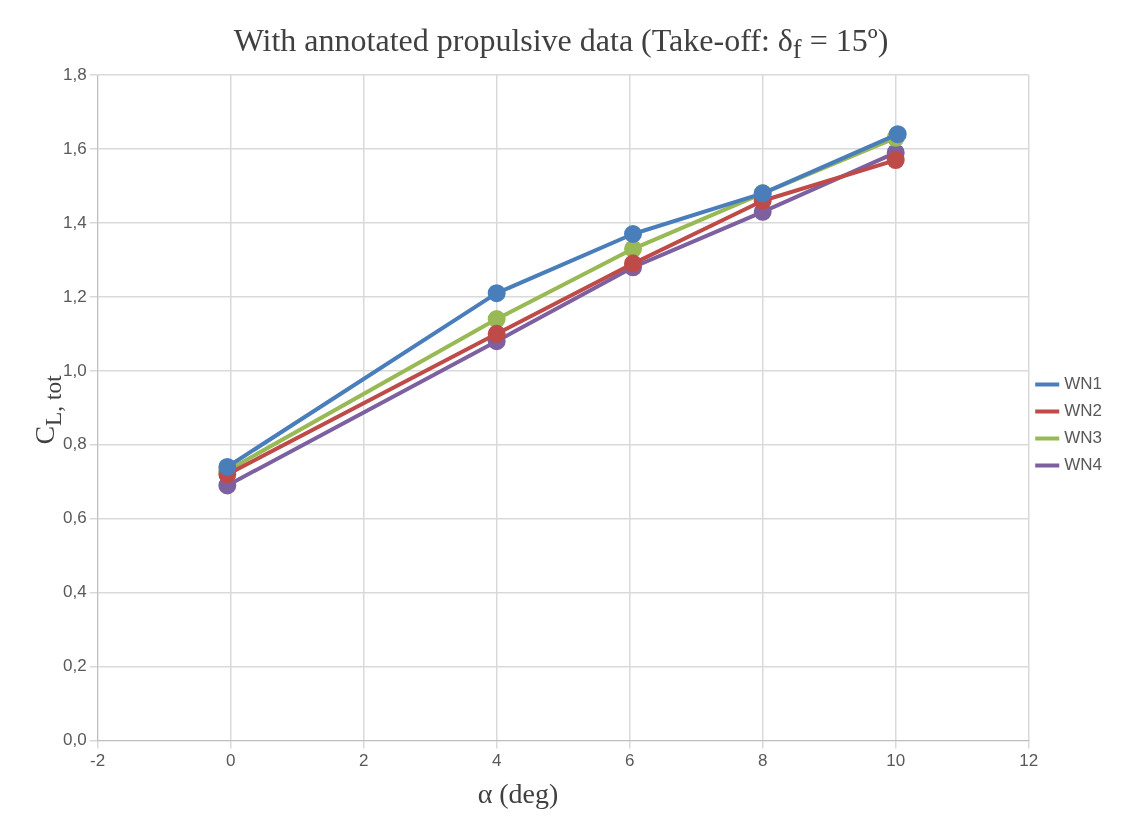  I want to click on x-axis-title: α (deg), so click(518, 794).